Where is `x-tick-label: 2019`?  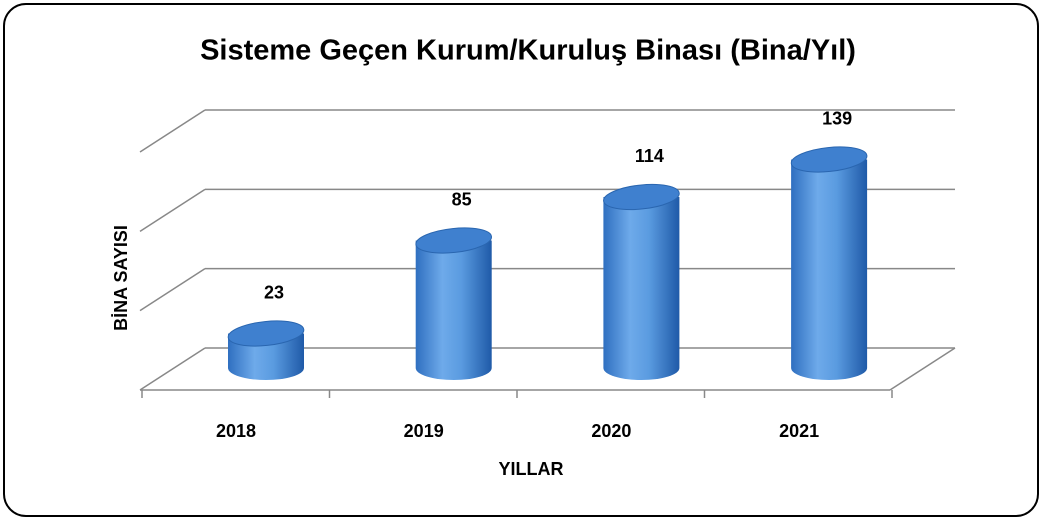 x-tick-label: 2019 is located at coordinates (424, 431).